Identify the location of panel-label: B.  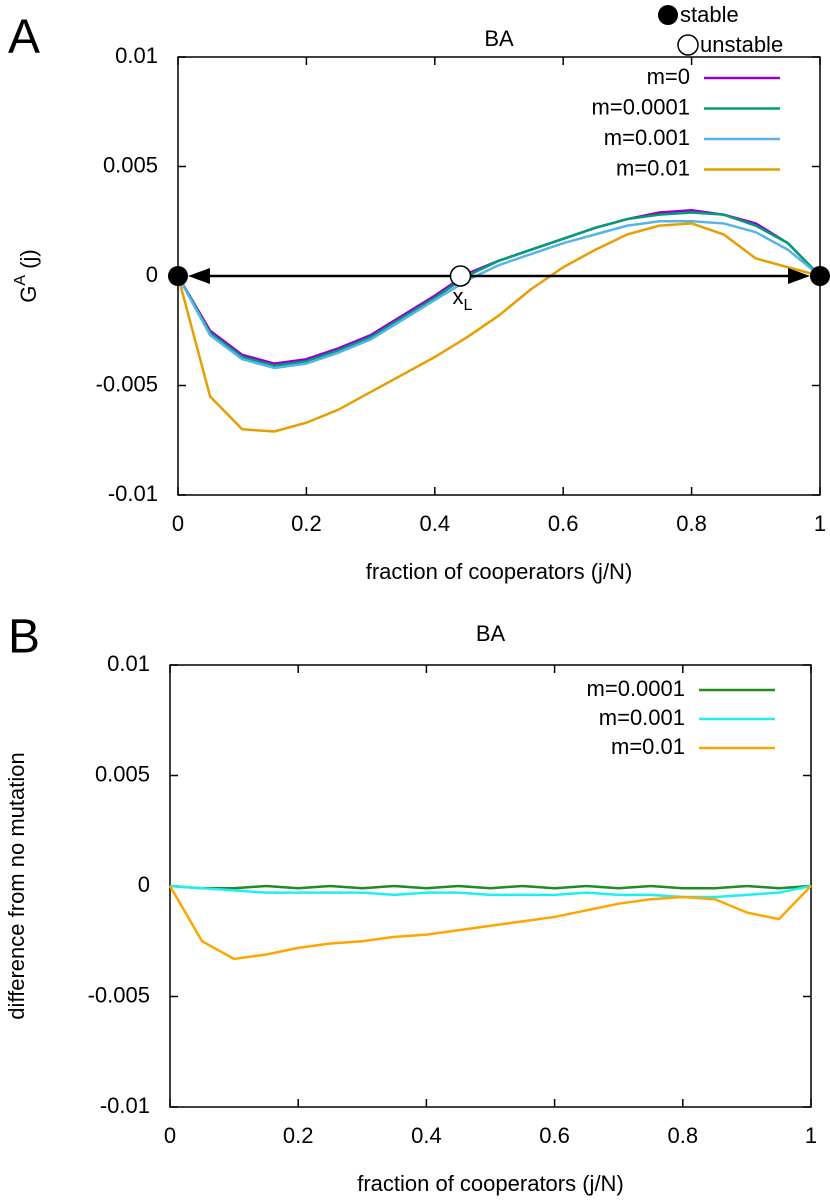
(24, 637).